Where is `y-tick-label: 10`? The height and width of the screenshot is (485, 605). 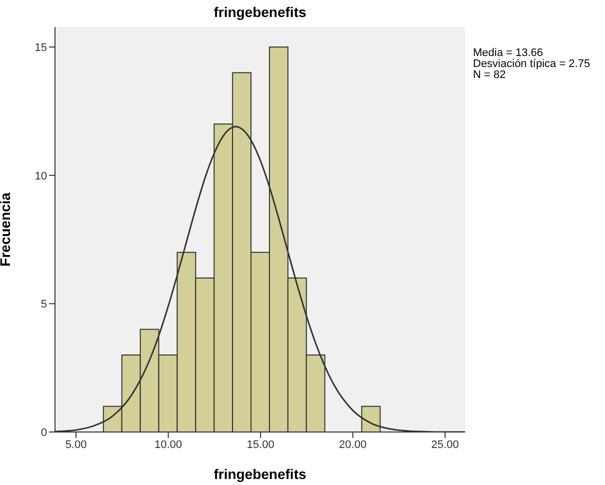
y-tick-label: 10 is located at coordinates (40, 176).